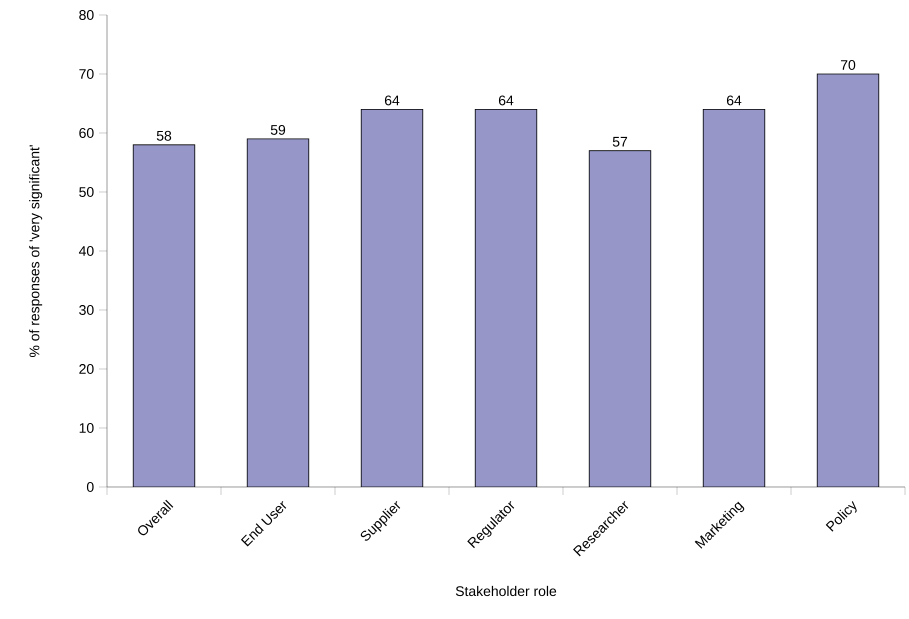  What do you see at coordinates (848, 65) in the screenshot?
I see `data-label: 70` at bounding box center [848, 65].